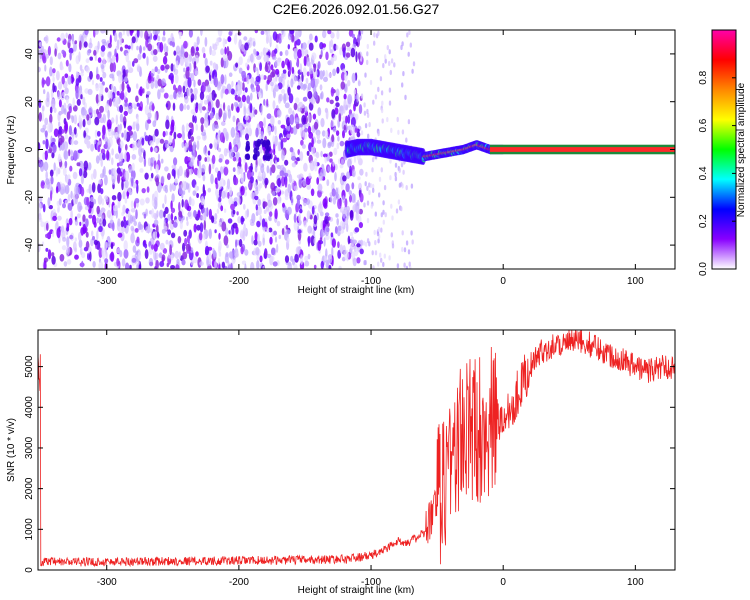 This screenshot has width=750, height=600. Describe the element at coordinates (29, 102) in the screenshot. I see `y-tick-label: 20` at that location.